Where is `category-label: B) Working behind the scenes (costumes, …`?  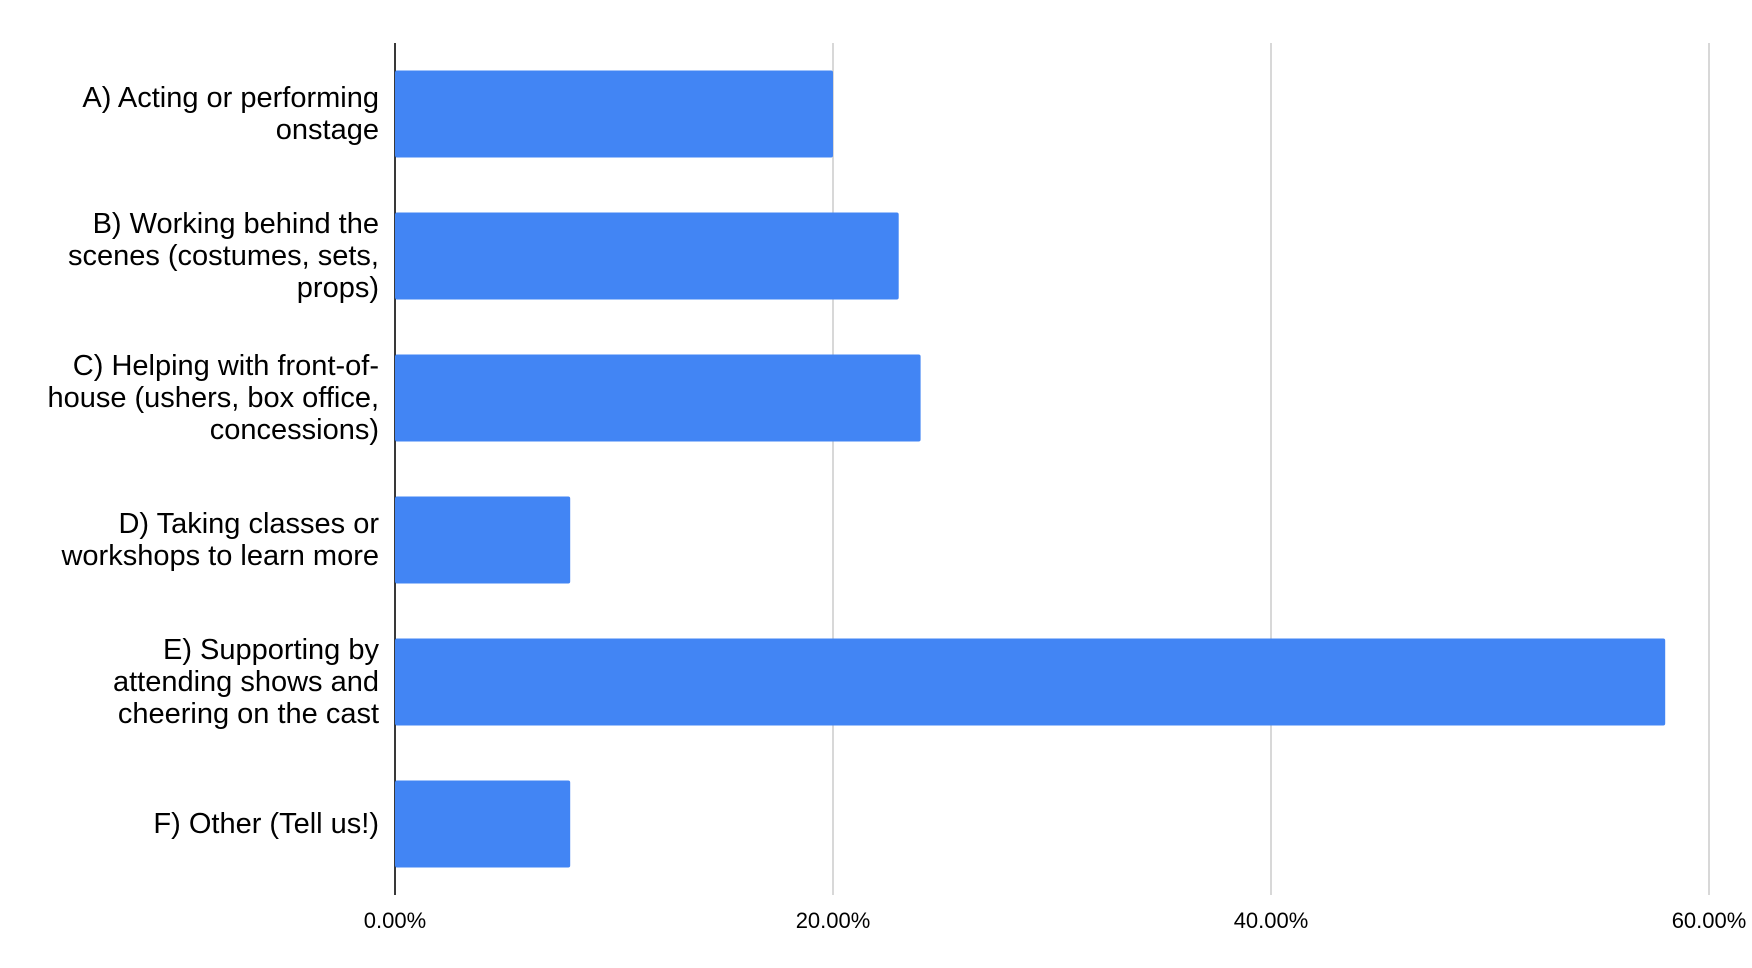 category-label: B) Working behind the scenes (costumes, … is located at coordinates (223, 256).